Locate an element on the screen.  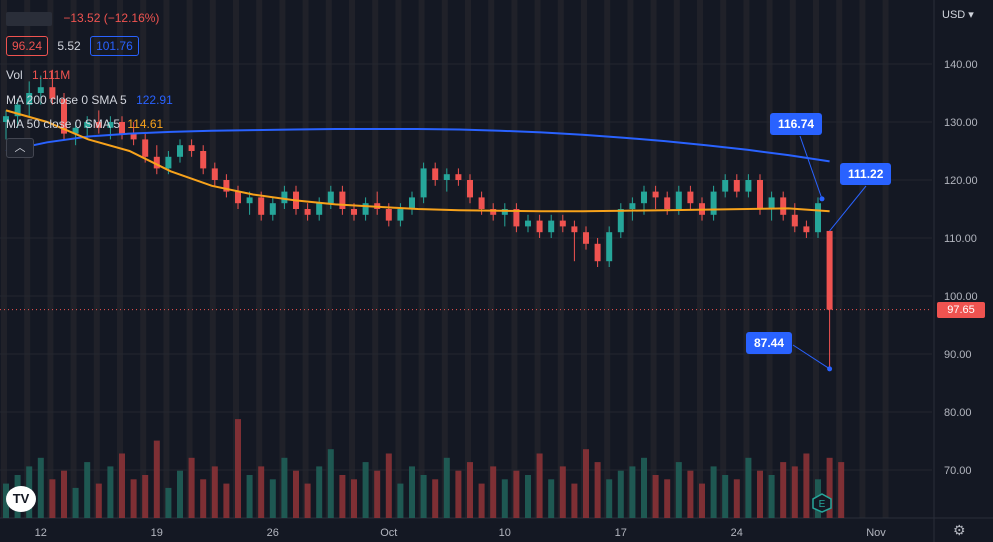
earnings-event-icon: E is located at coordinates (822, 503).